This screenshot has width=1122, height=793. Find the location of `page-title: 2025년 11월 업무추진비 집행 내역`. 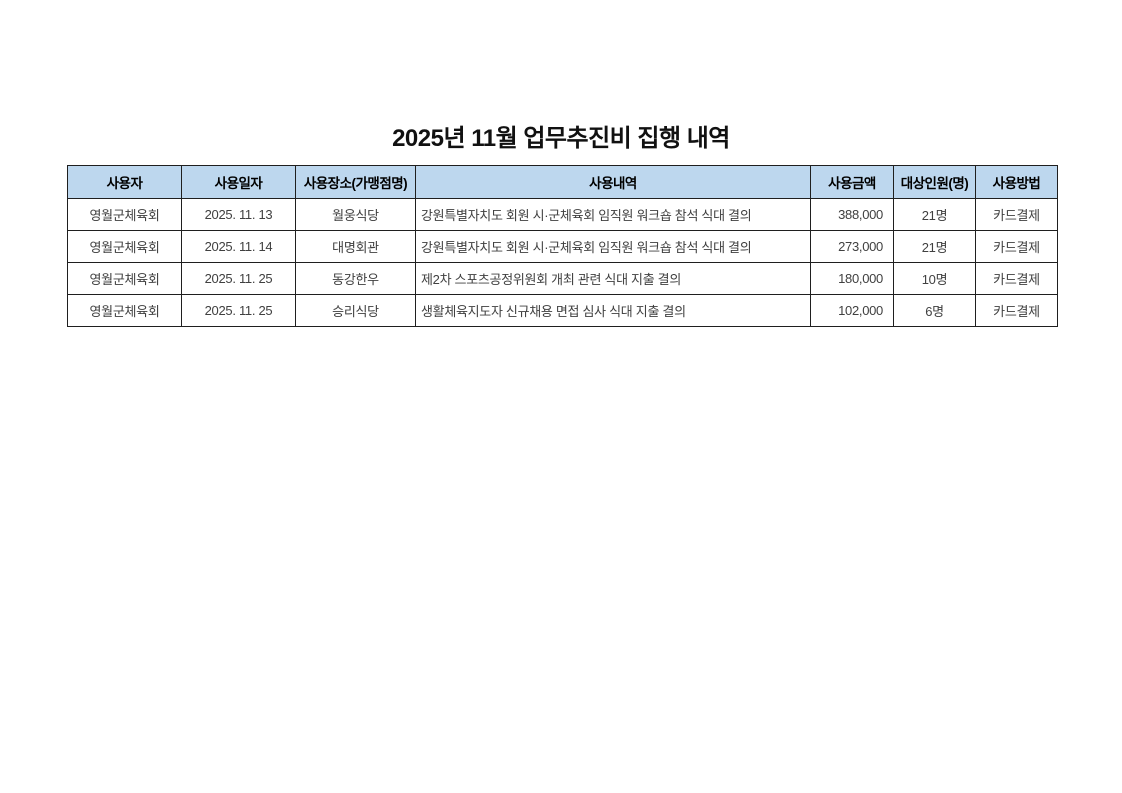

page-title: 2025년 11월 업무추진비 집행 내역 is located at coordinates (561, 138).